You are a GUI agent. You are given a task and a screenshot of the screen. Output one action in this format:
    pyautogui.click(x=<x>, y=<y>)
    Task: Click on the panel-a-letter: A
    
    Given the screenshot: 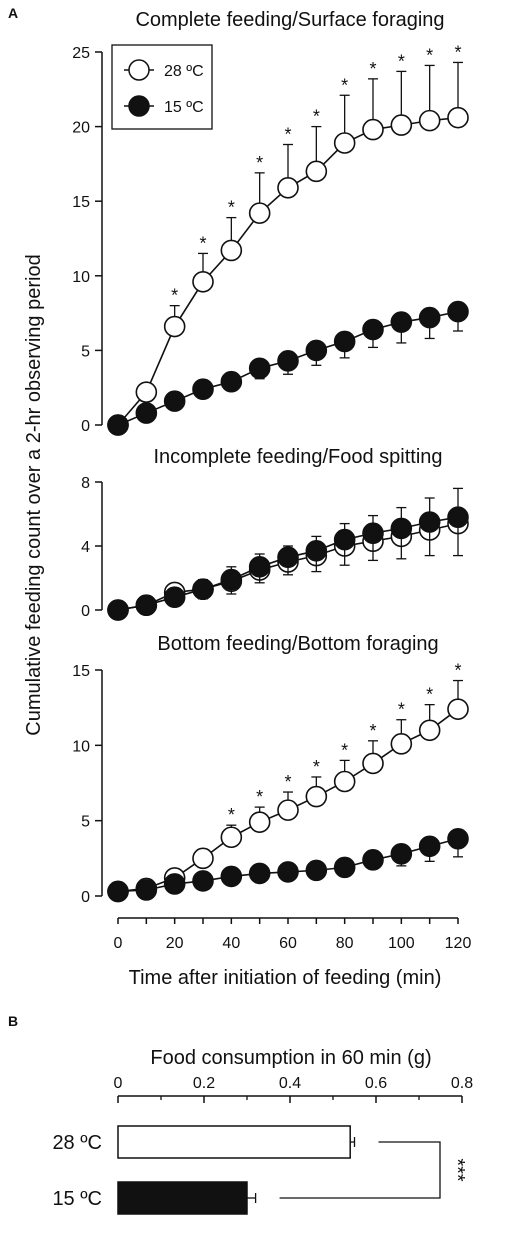 What is the action you would take?
    pyautogui.click(x=13, y=13)
    